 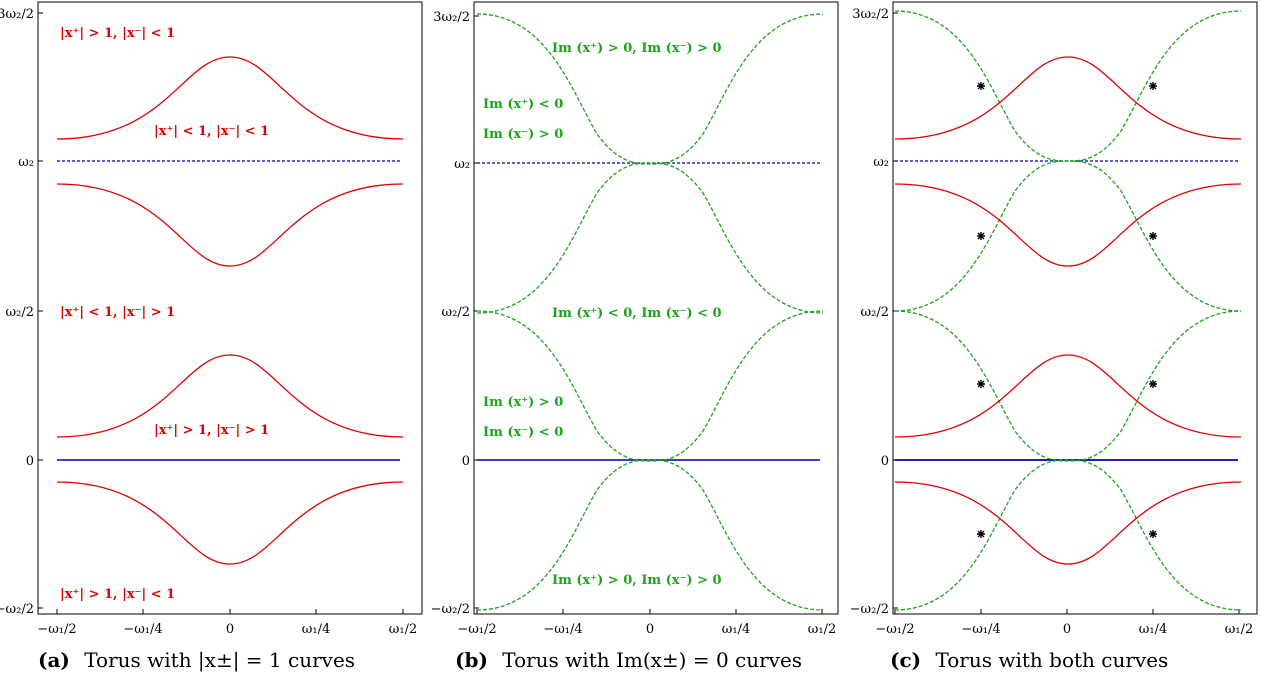 I want to click on panel-c-y-ticks: 3ω₂/2 ω₂ ω₂/2 0 −ω₂/2, so click(x=874, y=312).